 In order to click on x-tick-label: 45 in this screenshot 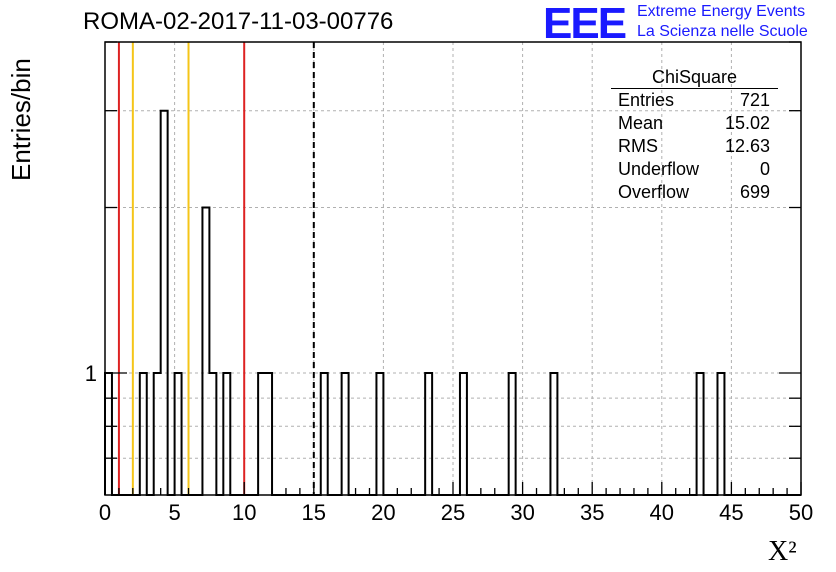, I will do `click(731, 512)`.